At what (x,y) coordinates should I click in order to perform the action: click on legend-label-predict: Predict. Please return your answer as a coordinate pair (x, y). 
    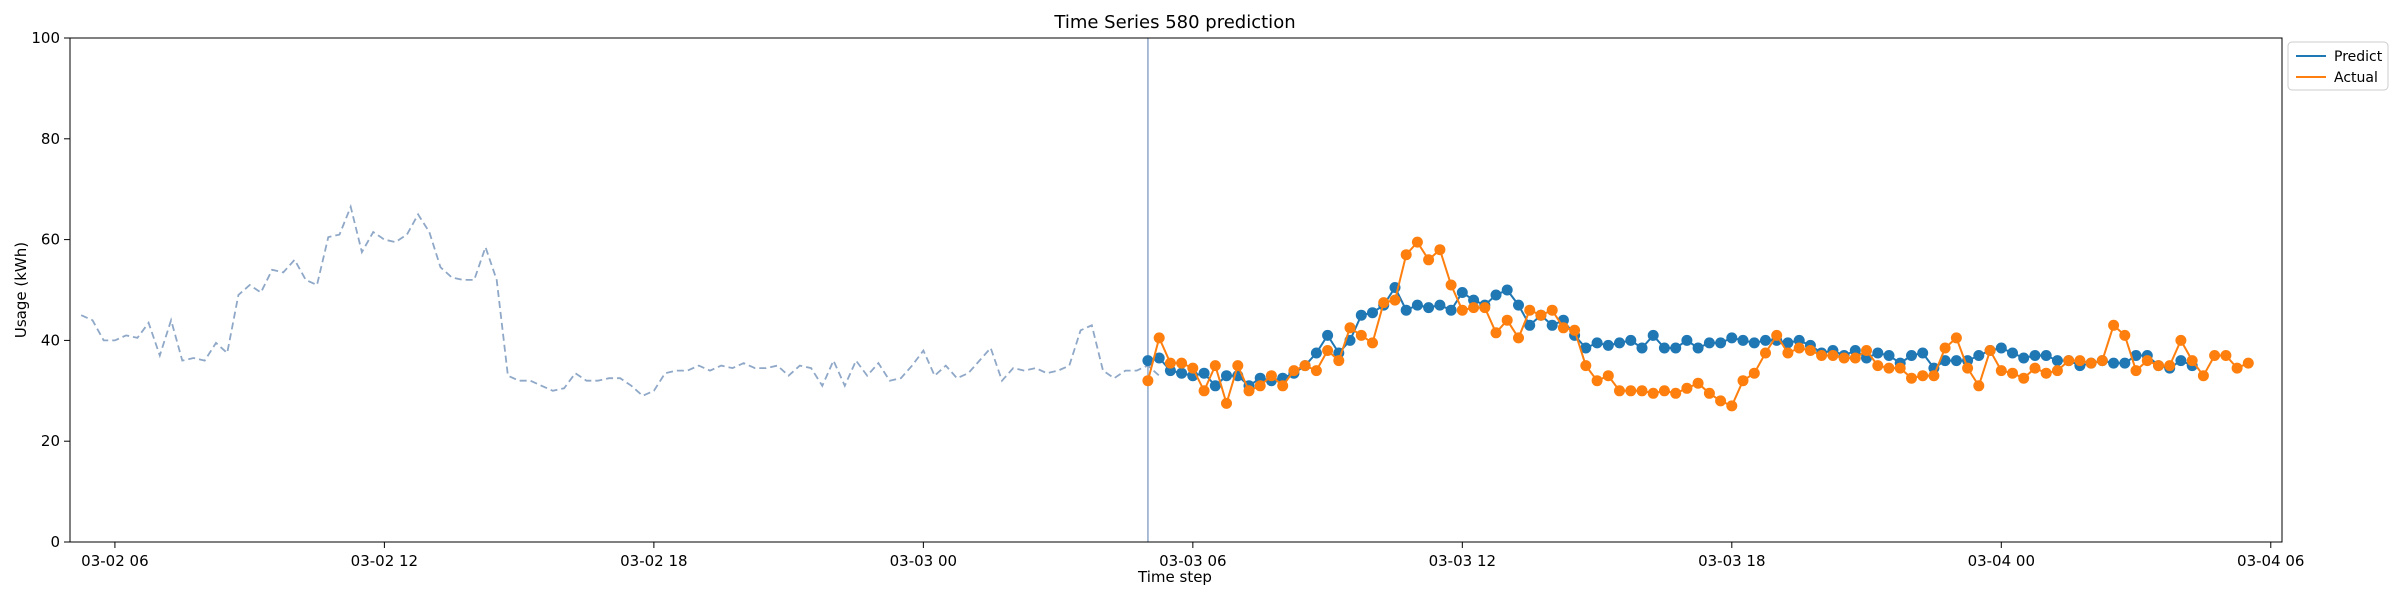
    Looking at the image, I should click on (2358, 57).